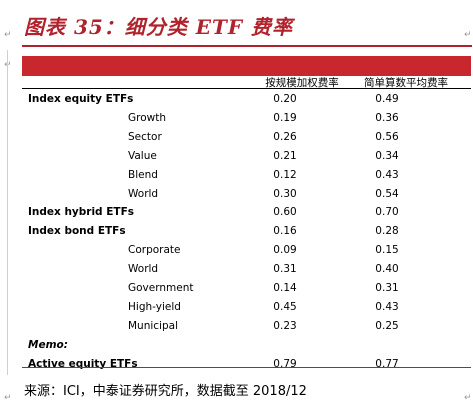  What do you see at coordinates (165, 391) in the screenshot?
I see `source-note: 来源：ICI，中泰证券研究所，数据截至 2018/12` at bounding box center [165, 391].